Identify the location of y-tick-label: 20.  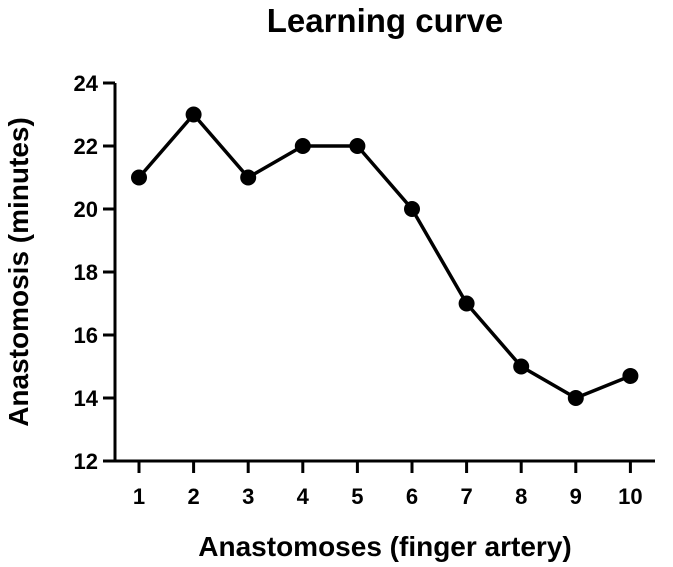
(86, 209).